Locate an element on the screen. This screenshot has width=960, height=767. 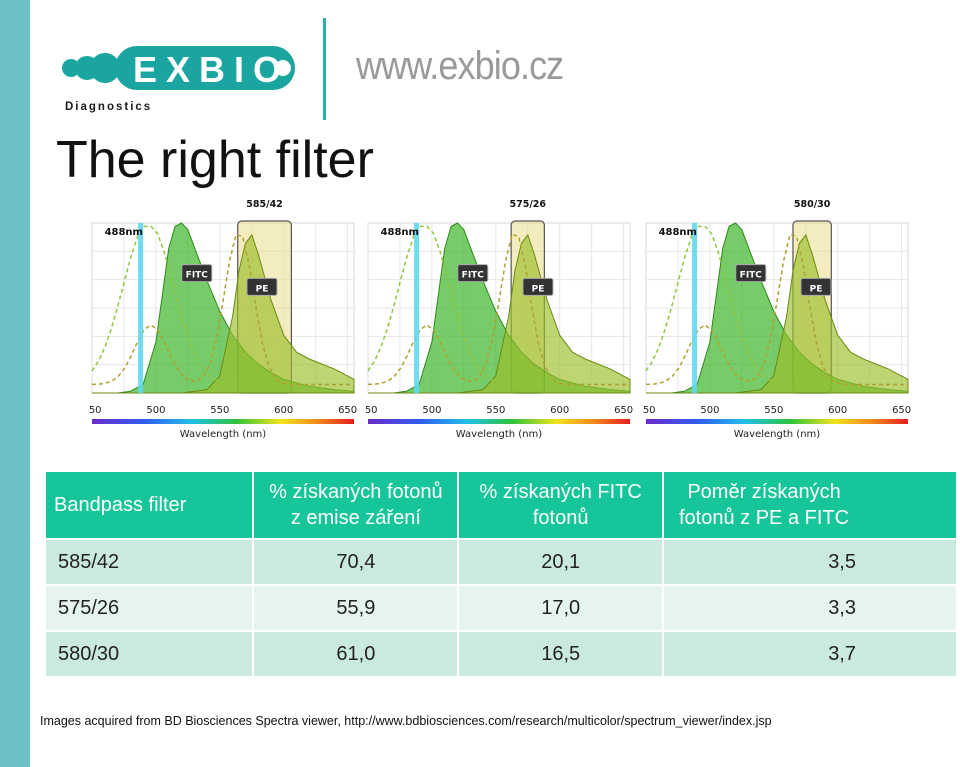
cell-ratio: 3,7 is located at coordinates (810, 654).